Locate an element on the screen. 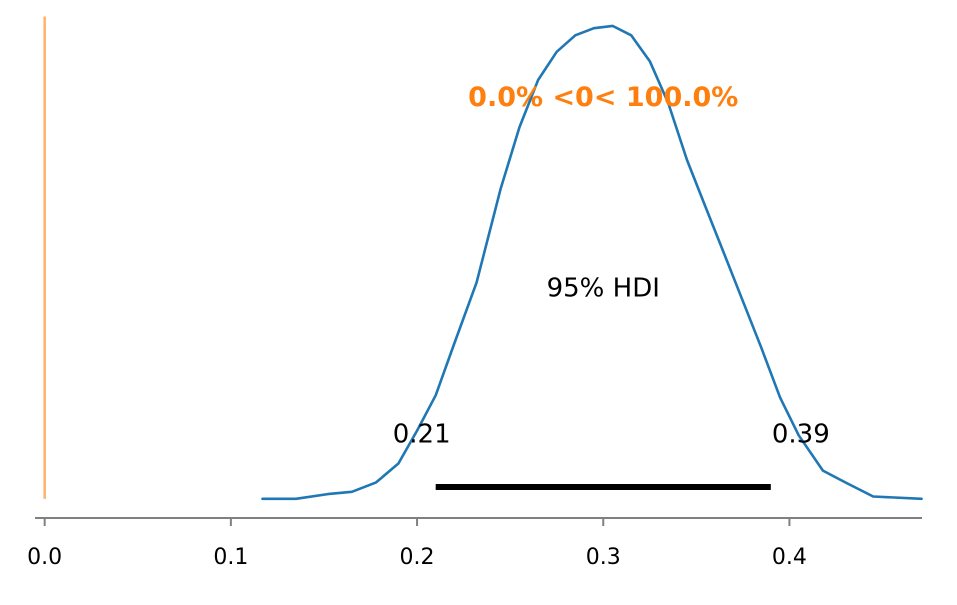 This screenshot has height=605, width=957. x-tick-label: 0.4 is located at coordinates (789, 557).